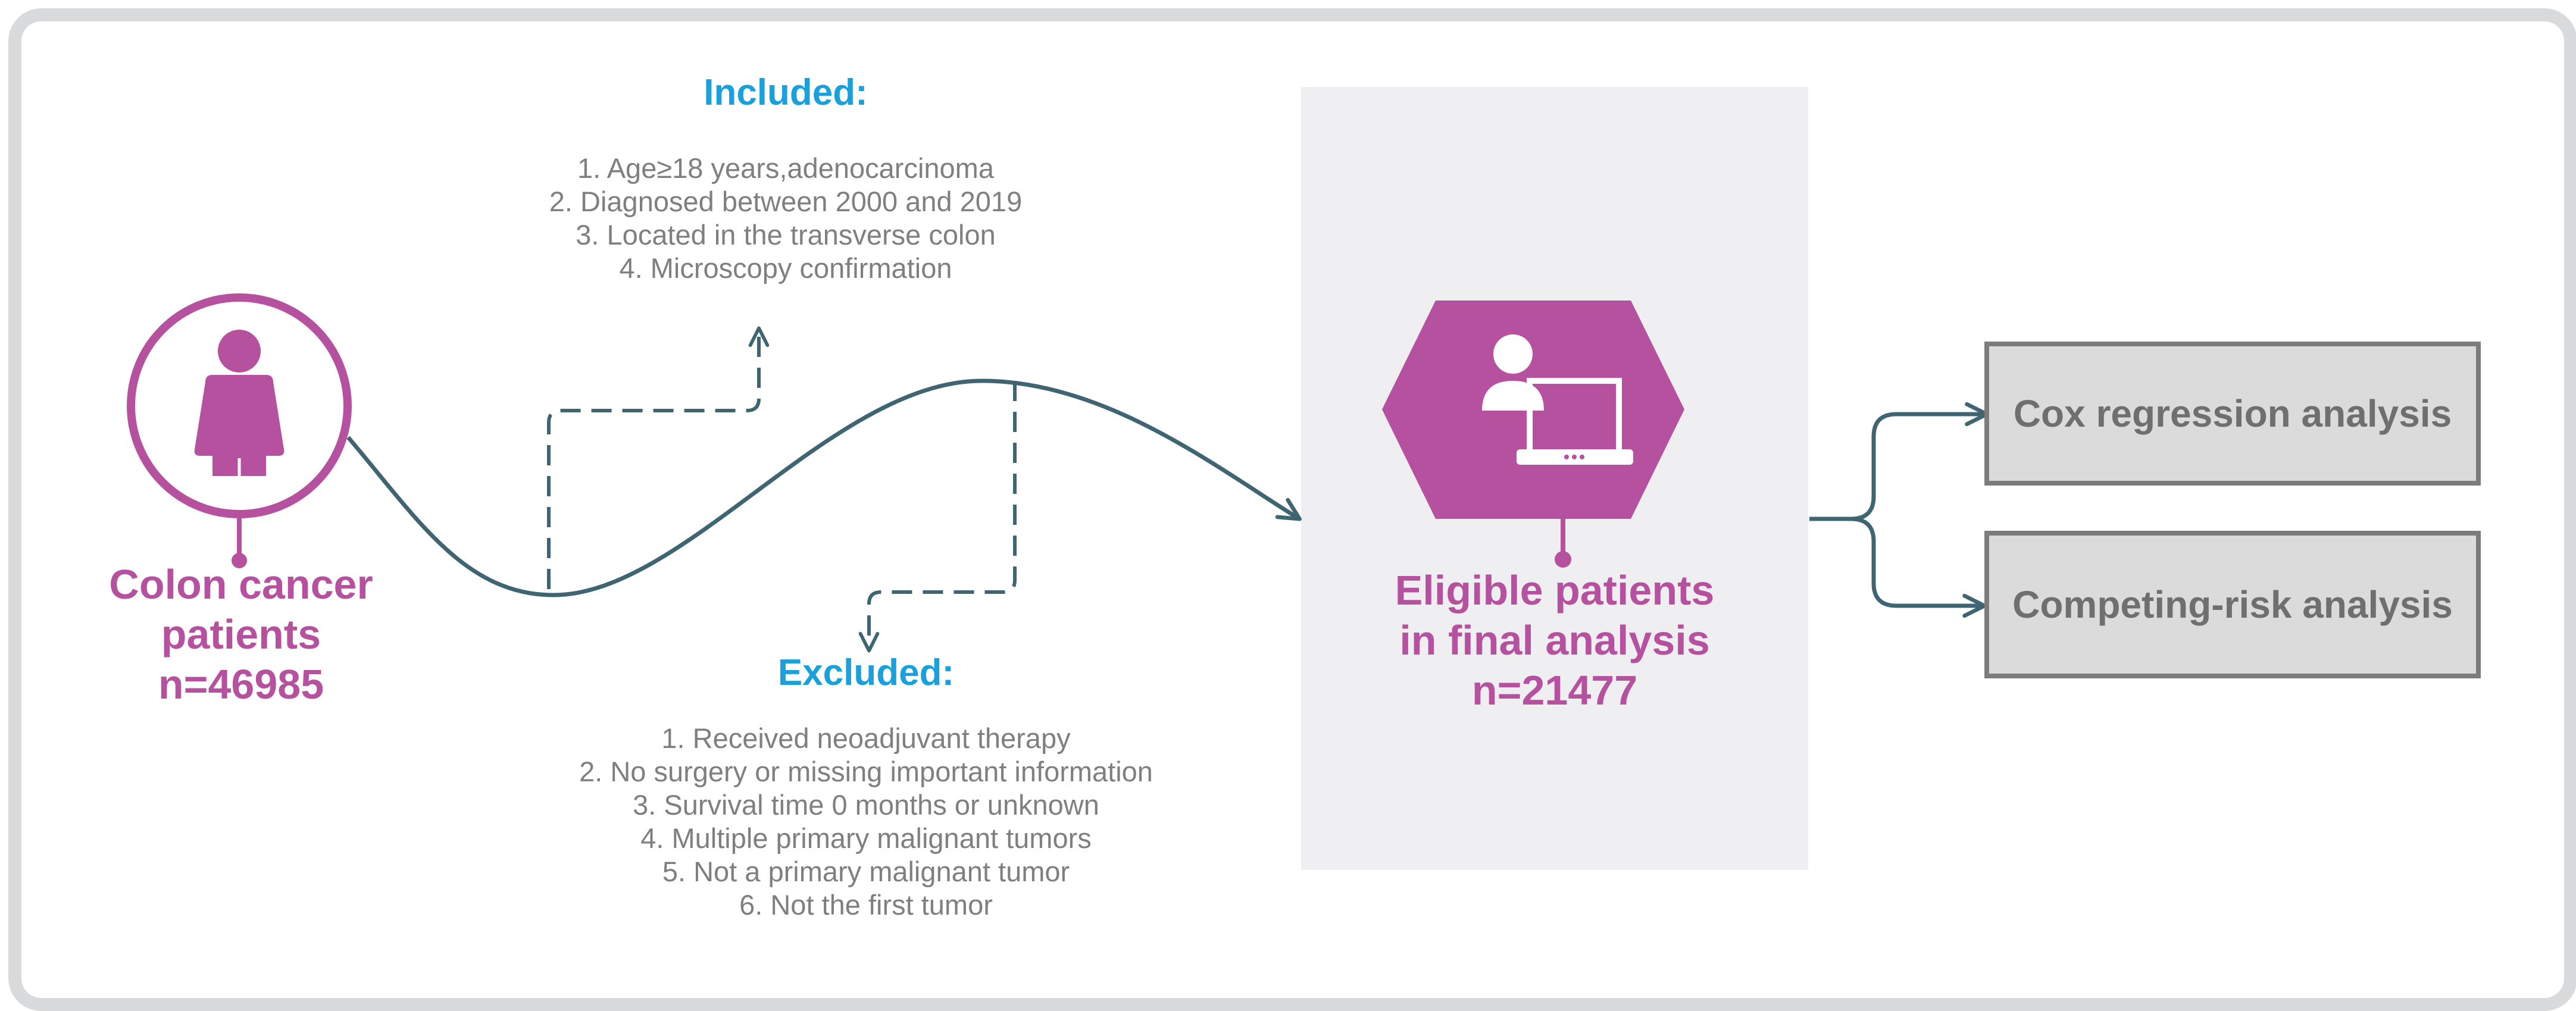 This screenshot has height=1011, width=2576. I want to click on excluded-item: 1. Received neoadjuvant therapy, so click(866, 738).